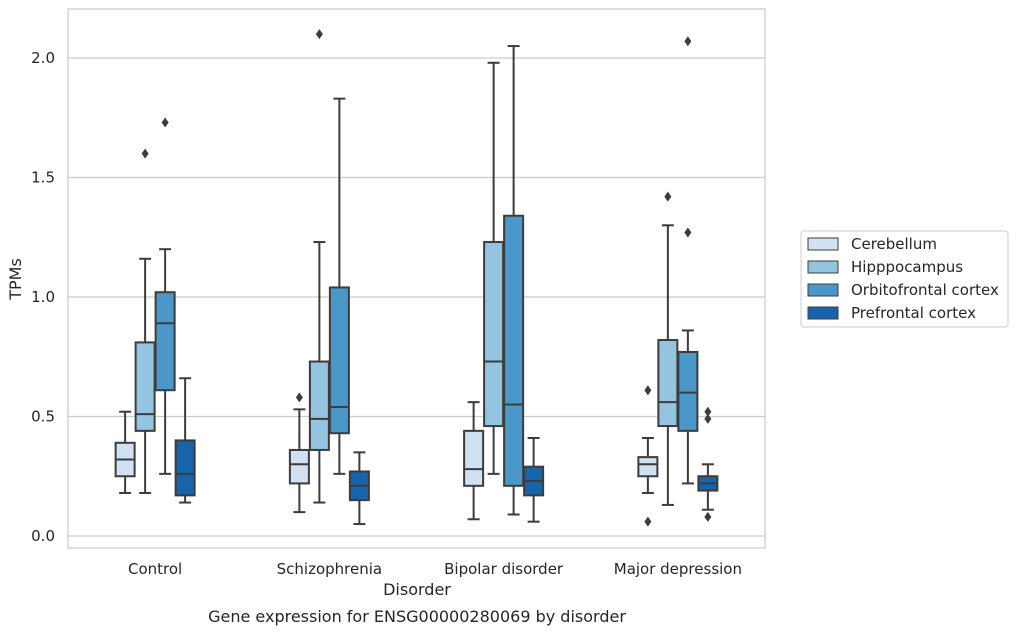 The image size is (1018, 634). Describe the element at coordinates (329, 569) in the screenshot. I see `x-tick-label: Schizophrenia` at that location.